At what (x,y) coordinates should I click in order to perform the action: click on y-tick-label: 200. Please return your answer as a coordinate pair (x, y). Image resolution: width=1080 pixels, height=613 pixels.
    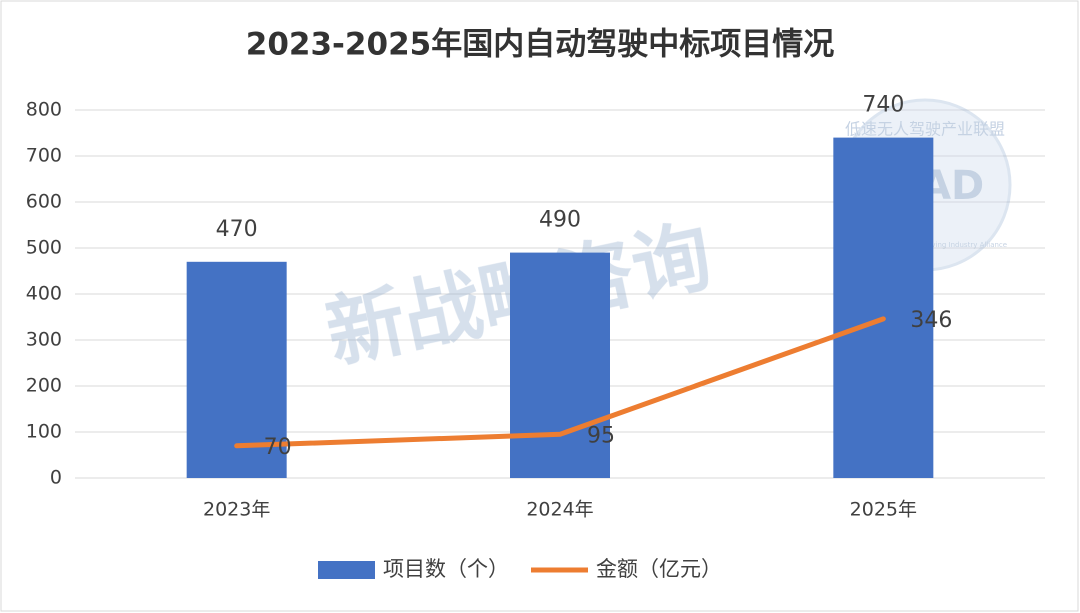
    Looking at the image, I should click on (44, 386).